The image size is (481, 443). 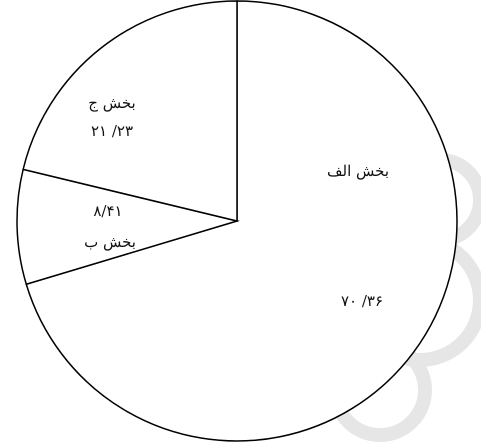 What do you see at coordinates (107, 211) in the screenshot?
I see `value-label: ۸/۴۱` at bounding box center [107, 211].